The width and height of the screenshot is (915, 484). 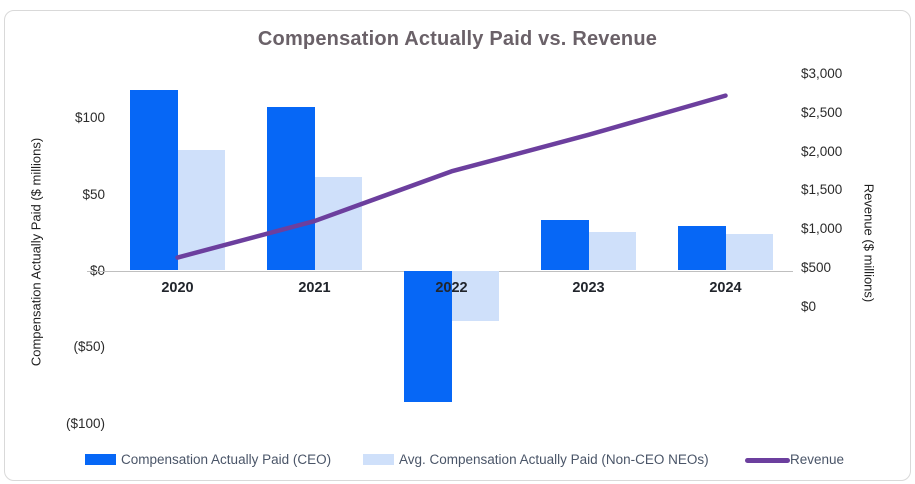 I want to click on category-label-2023: 2023, so click(x=588, y=288).